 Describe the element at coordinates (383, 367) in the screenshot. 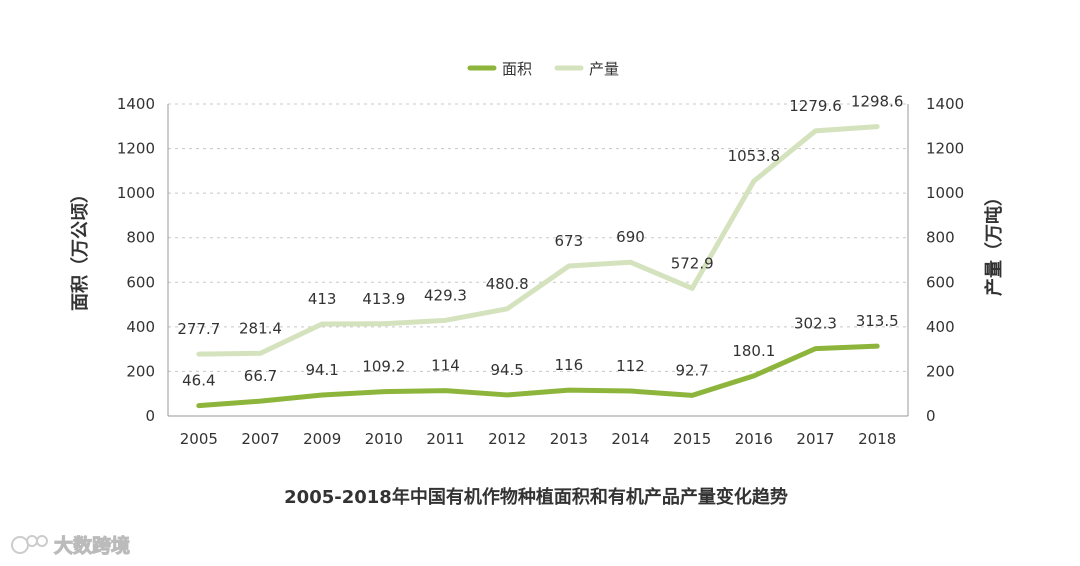

I see `data-label: 109.2` at that location.